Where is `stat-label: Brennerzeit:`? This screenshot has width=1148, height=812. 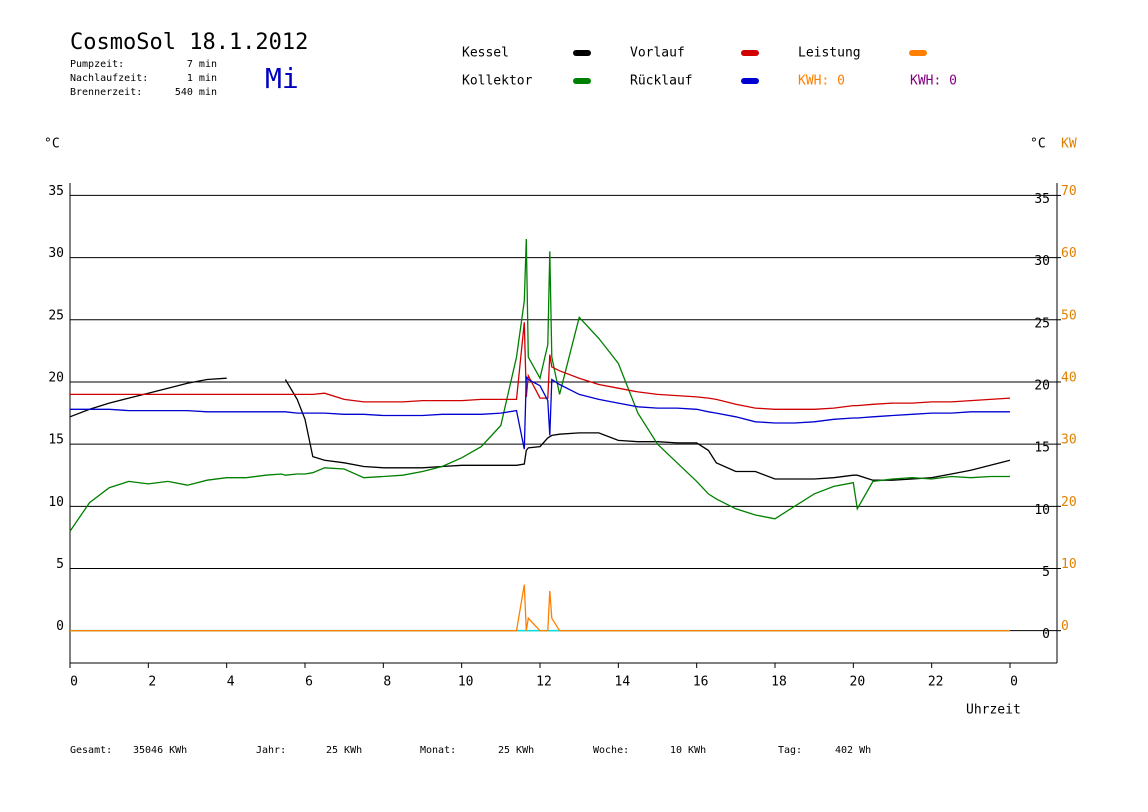
stat-label: Brennerzeit: is located at coordinates (106, 92).